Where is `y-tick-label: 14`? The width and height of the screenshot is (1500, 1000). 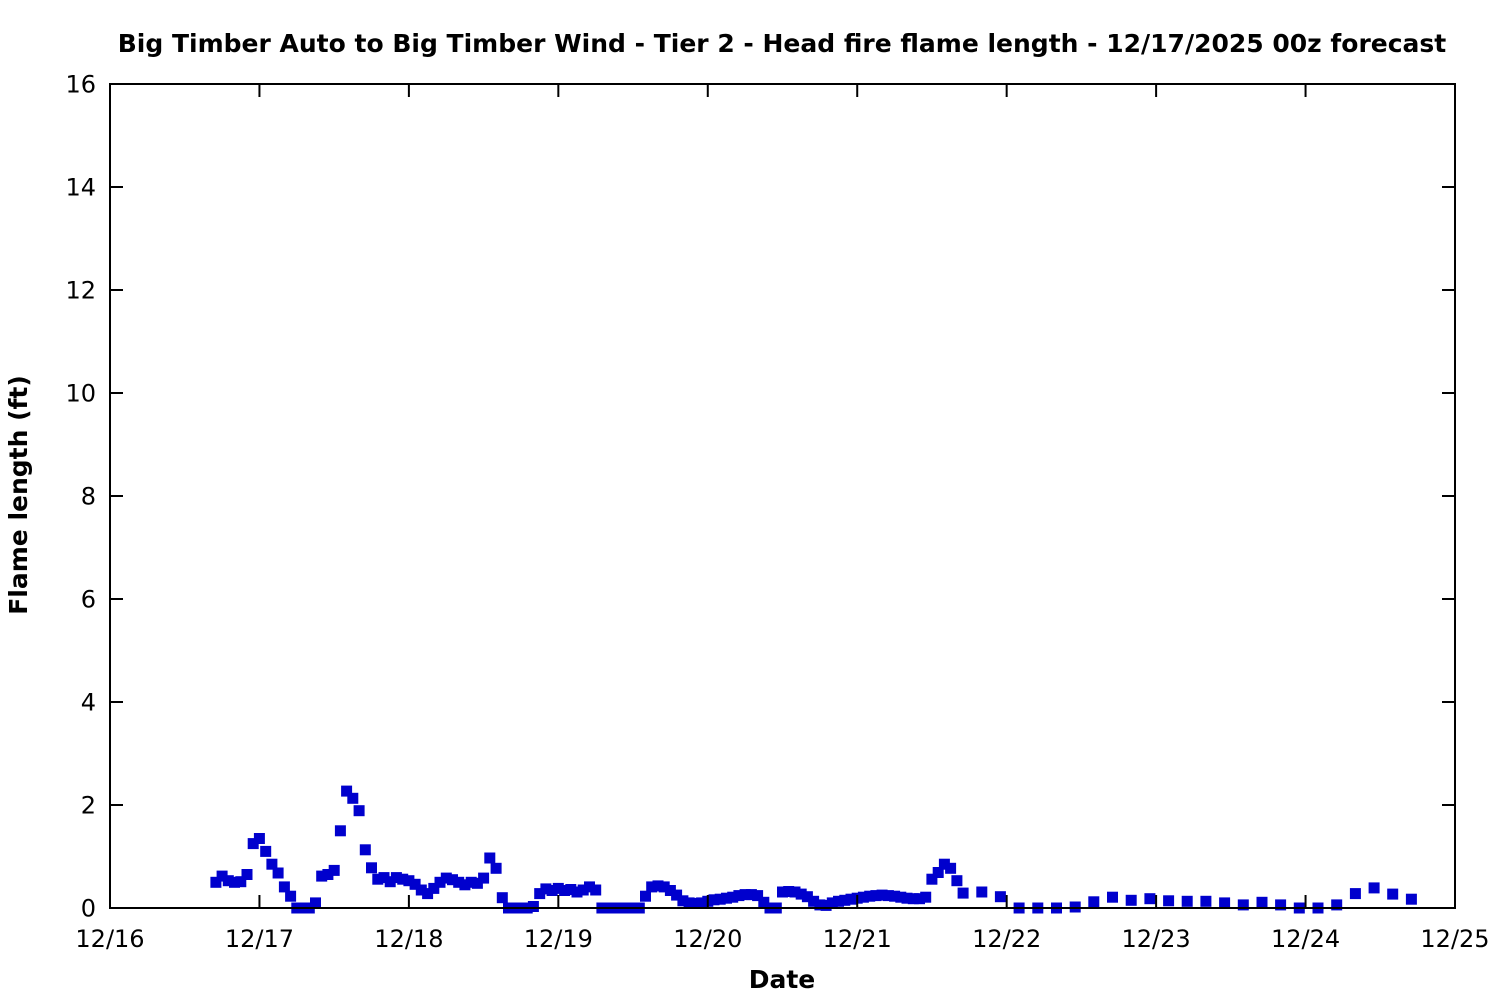 y-tick-label: 14 is located at coordinates (80, 188).